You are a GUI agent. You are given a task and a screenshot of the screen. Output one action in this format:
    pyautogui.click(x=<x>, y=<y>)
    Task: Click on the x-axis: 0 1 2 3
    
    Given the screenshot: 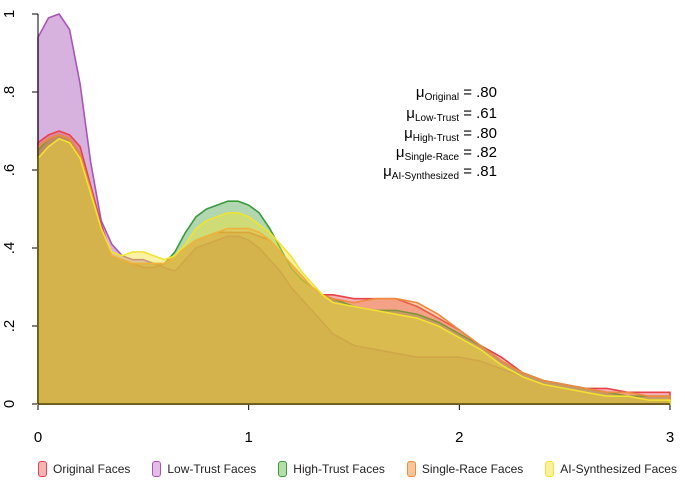 What is the action you would take?
    pyautogui.click(x=354, y=425)
    